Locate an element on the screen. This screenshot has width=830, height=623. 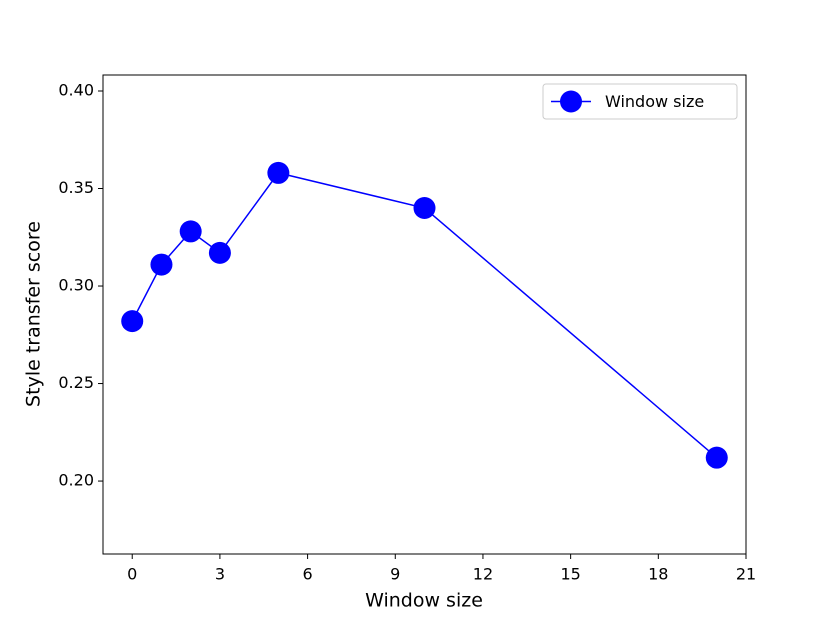
x-axis-label: Window size is located at coordinates (424, 601).